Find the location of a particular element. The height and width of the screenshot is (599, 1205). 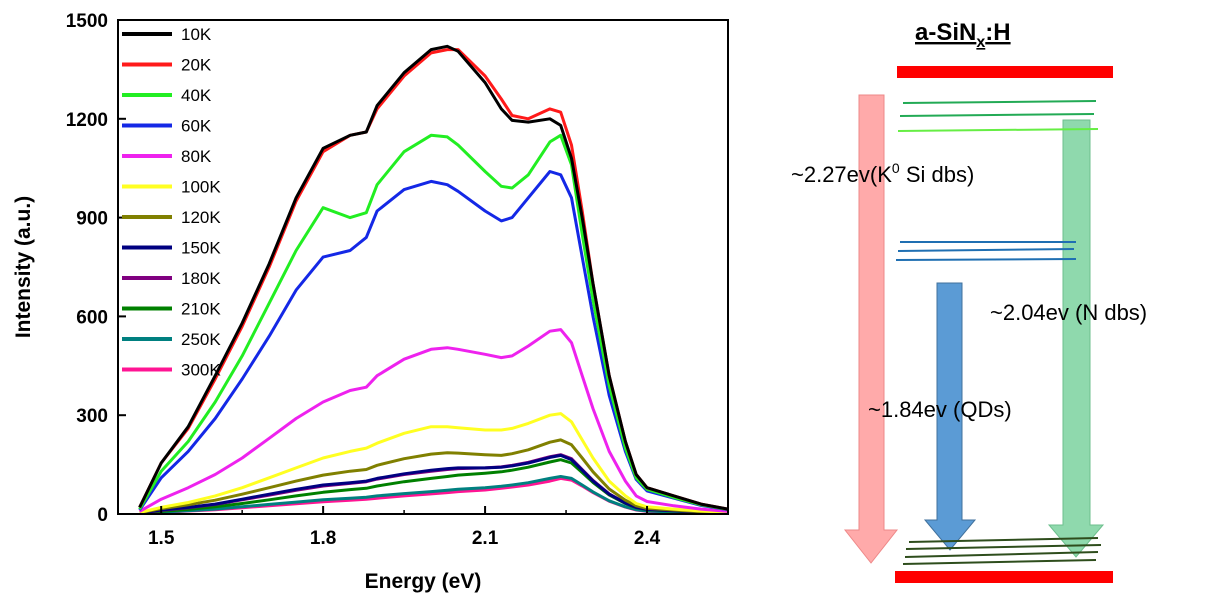

legend-label-40K: 40K is located at coordinates (196, 95).